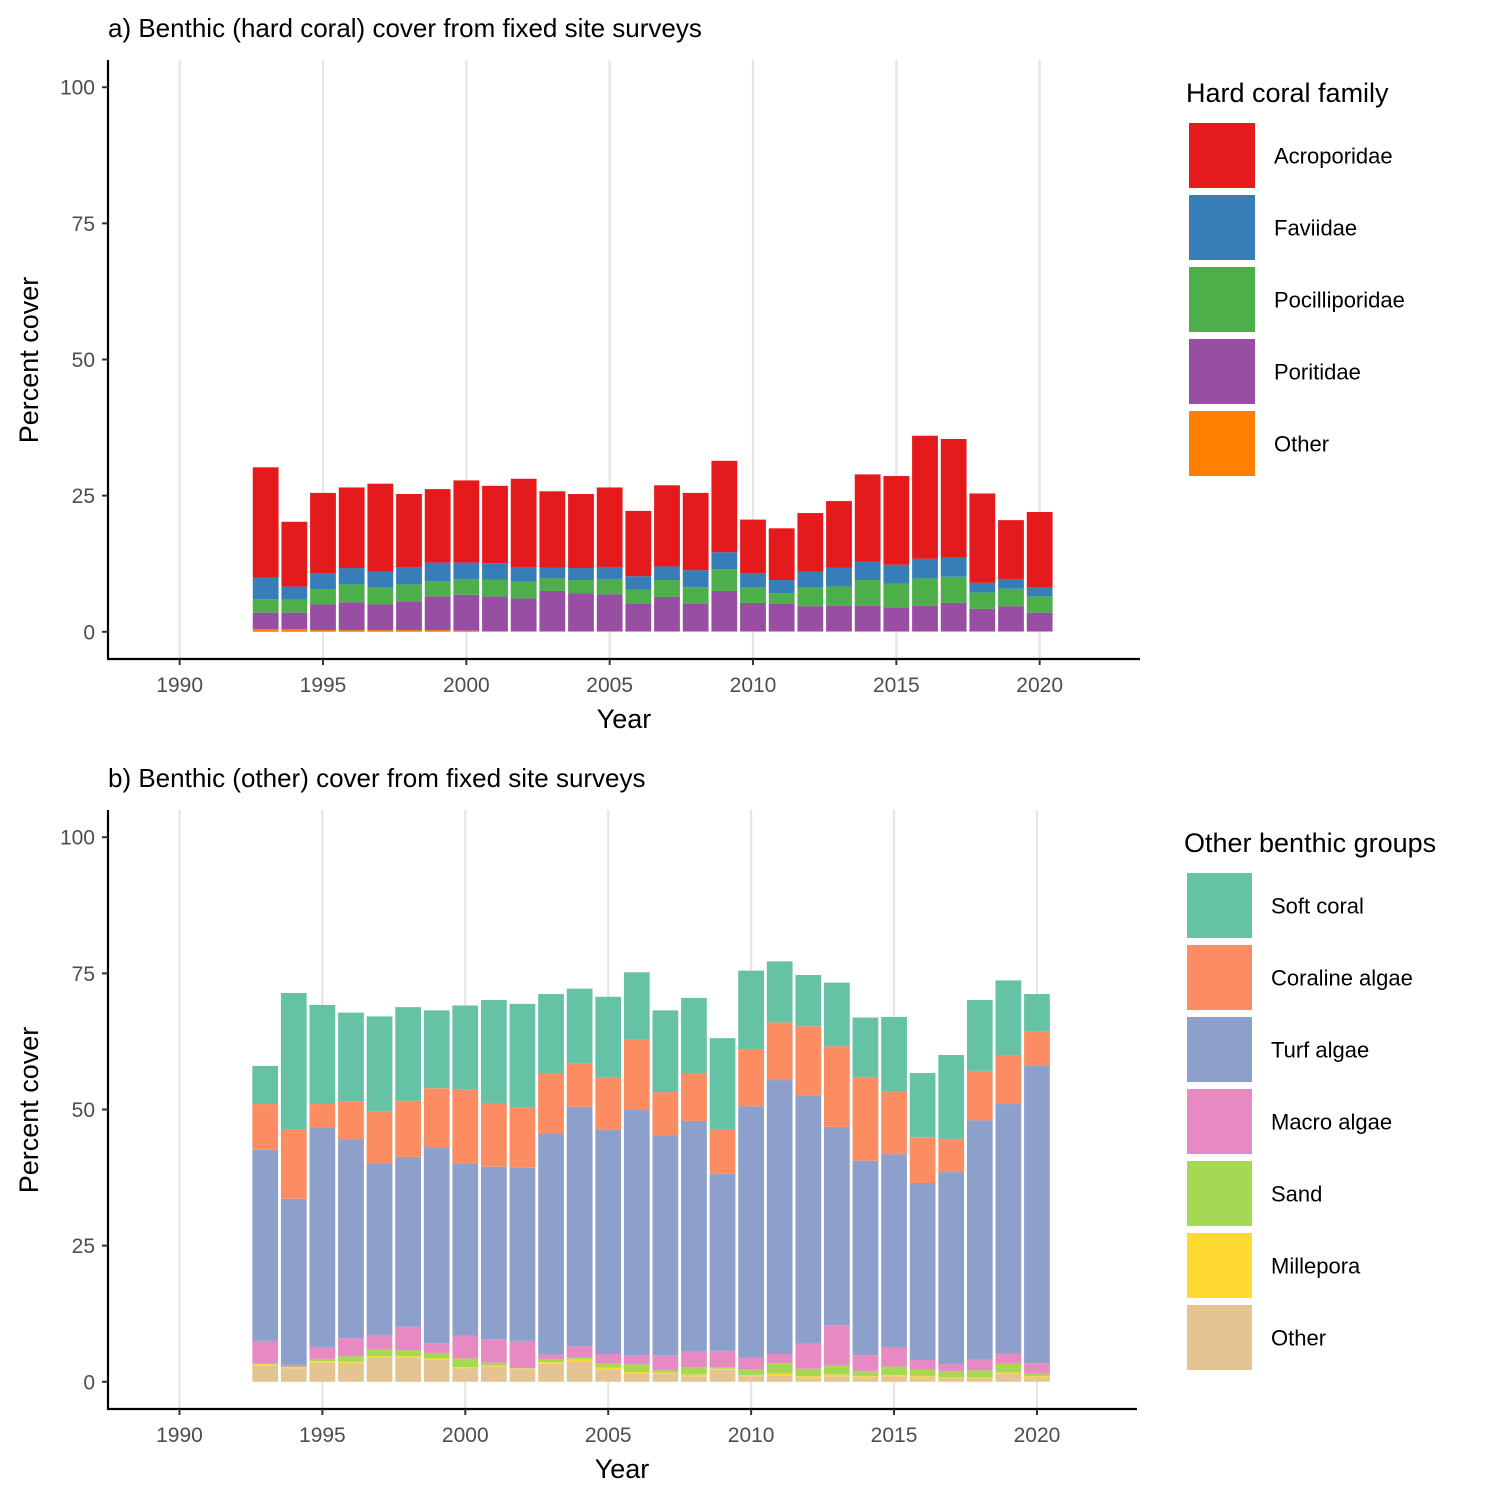 Image resolution: width=1500 pixels, height=1500 pixels. What do you see at coordinates (322, 1362) in the screenshot?
I see `panel-b-bar-millepora-1995` at bounding box center [322, 1362].